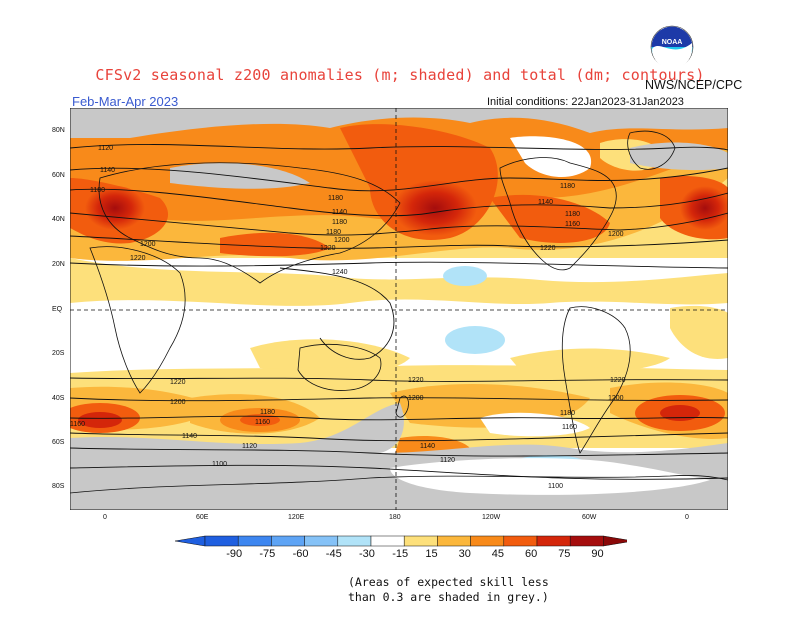 The height and width of the screenshot is (618, 800). I want to click on lon-label: 120W, so click(491, 517).